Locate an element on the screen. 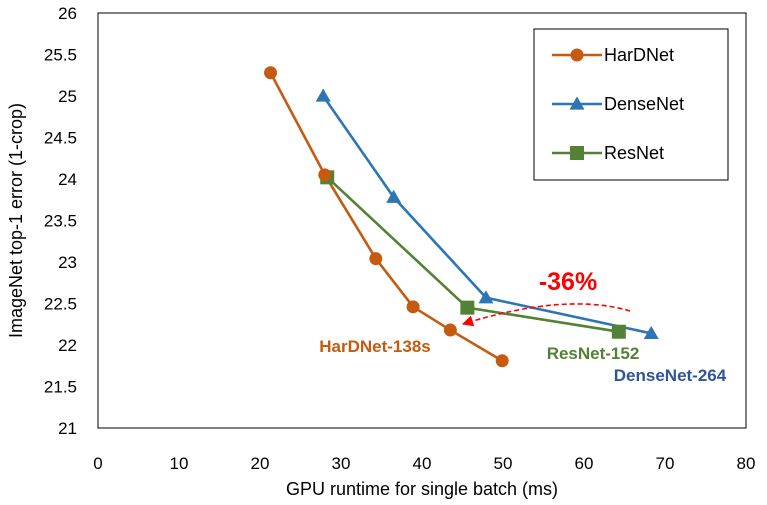 The width and height of the screenshot is (767, 505). x-tick-label: 40 is located at coordinates (422, 463).